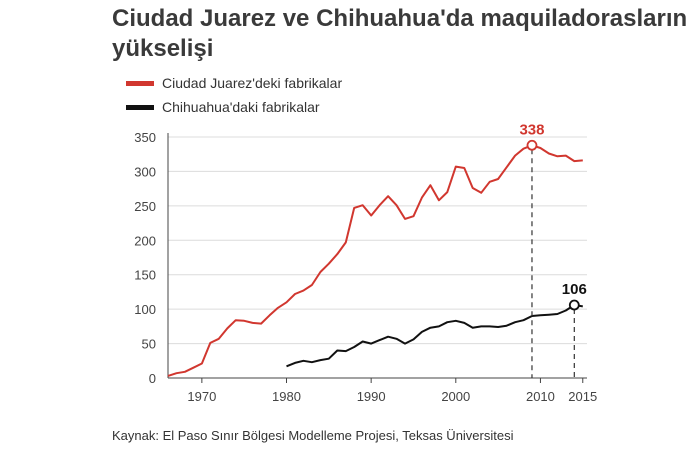  I want to click on legend-item-juarez: Ciudad Juarez'deki fabrikalar, so click(234, 83).